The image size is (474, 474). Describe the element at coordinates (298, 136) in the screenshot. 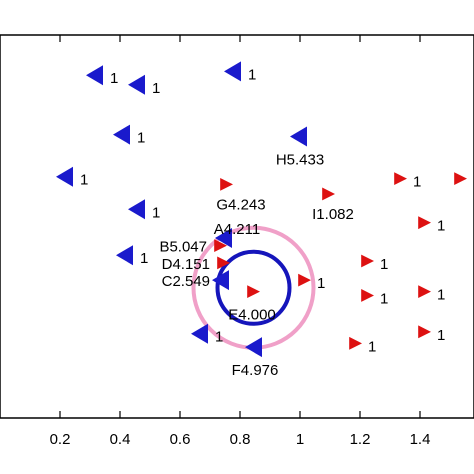

I see `marker-H5.433` at that location.